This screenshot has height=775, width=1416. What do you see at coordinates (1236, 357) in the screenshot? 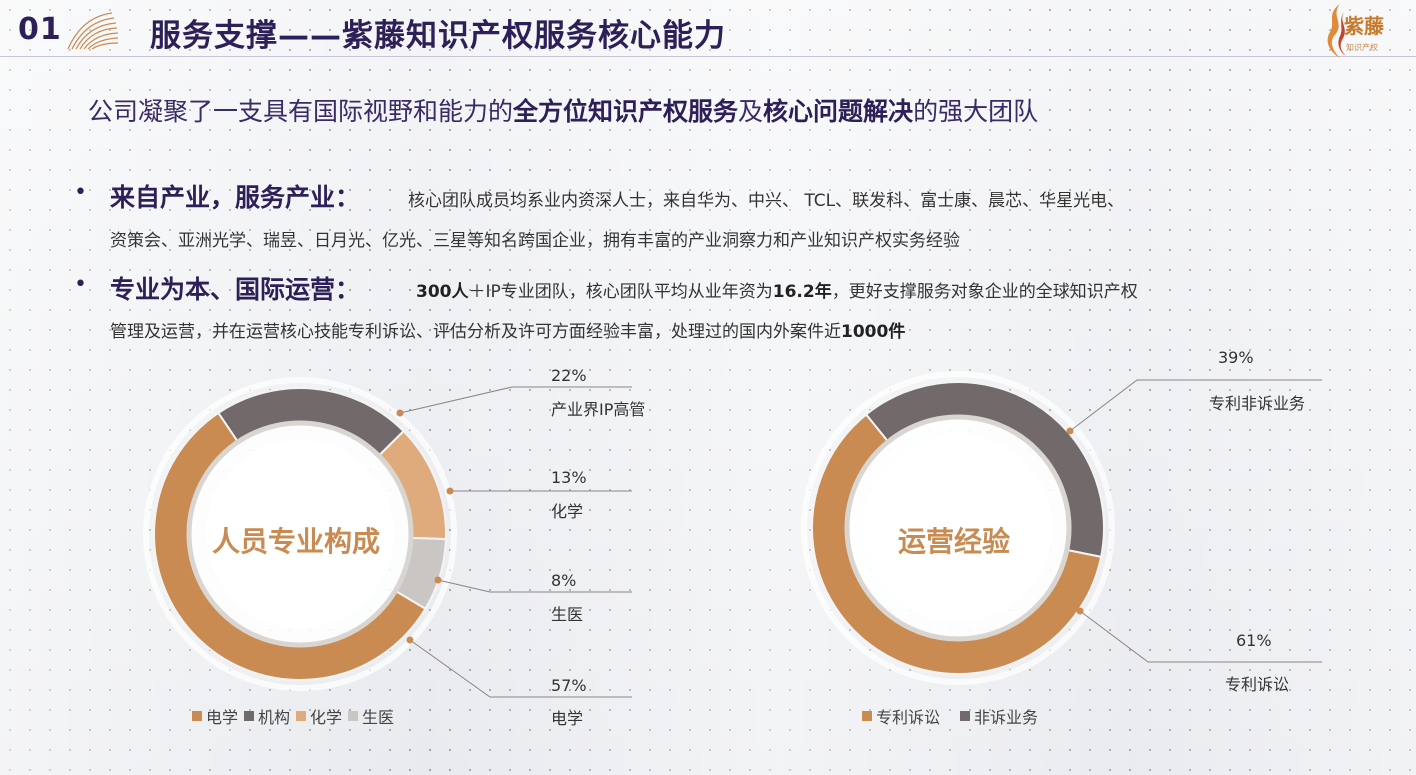
I see `chart2-value-label: 39%` at bounding box center [1236, 357].